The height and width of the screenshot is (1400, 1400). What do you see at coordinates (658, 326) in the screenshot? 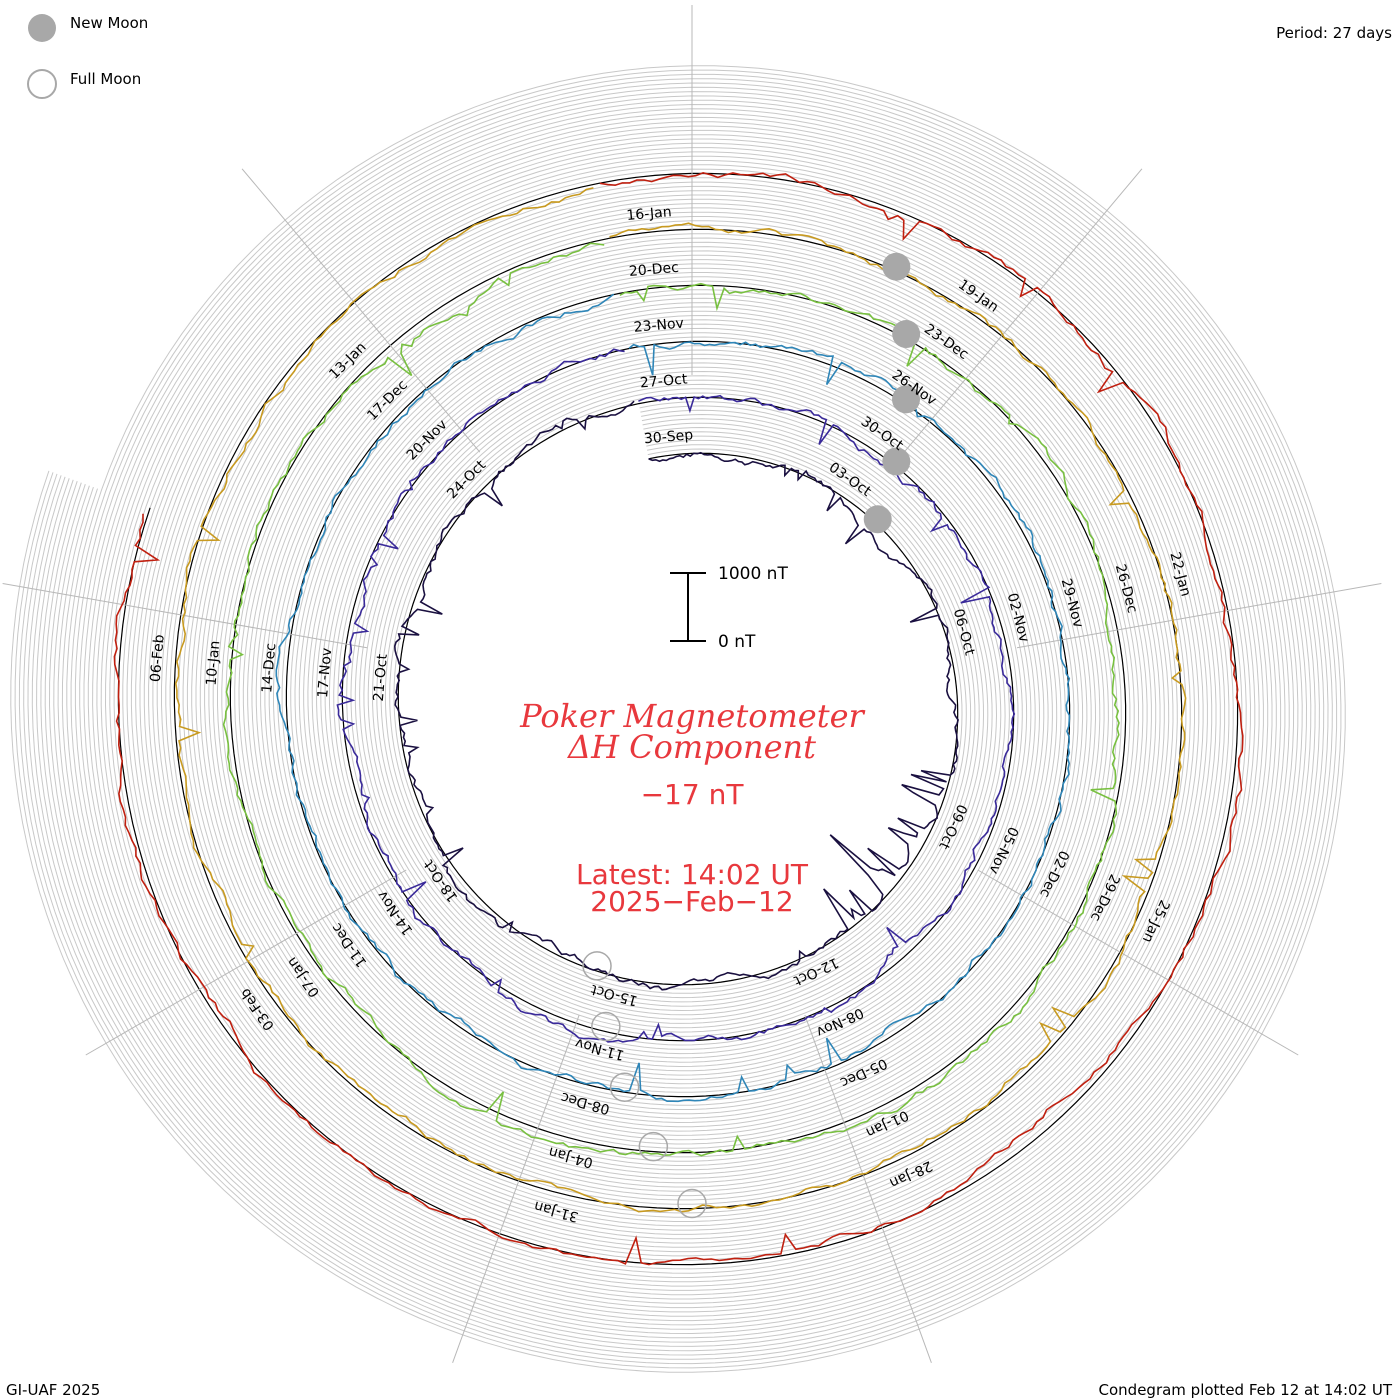
I see `date-label: 23-Nov` at bounding box center [658, 326].